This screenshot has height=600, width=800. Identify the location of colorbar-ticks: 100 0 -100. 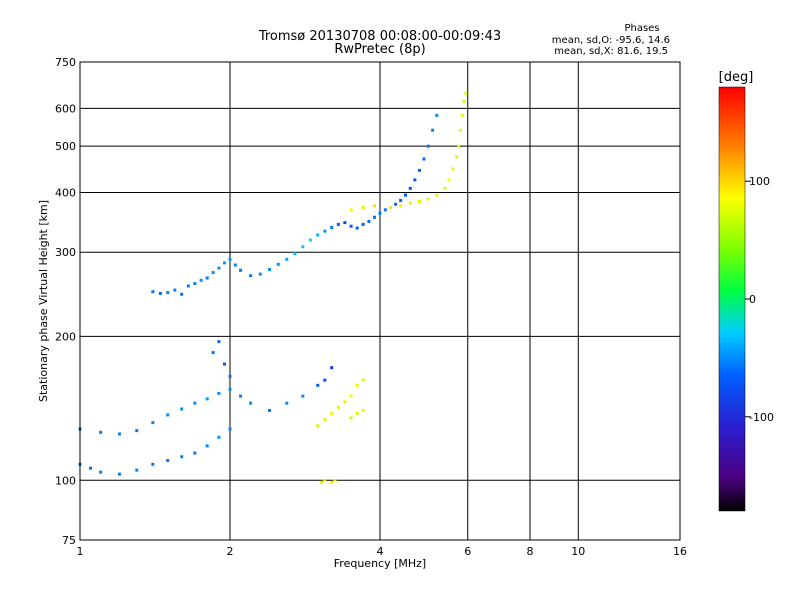
(759, 299).